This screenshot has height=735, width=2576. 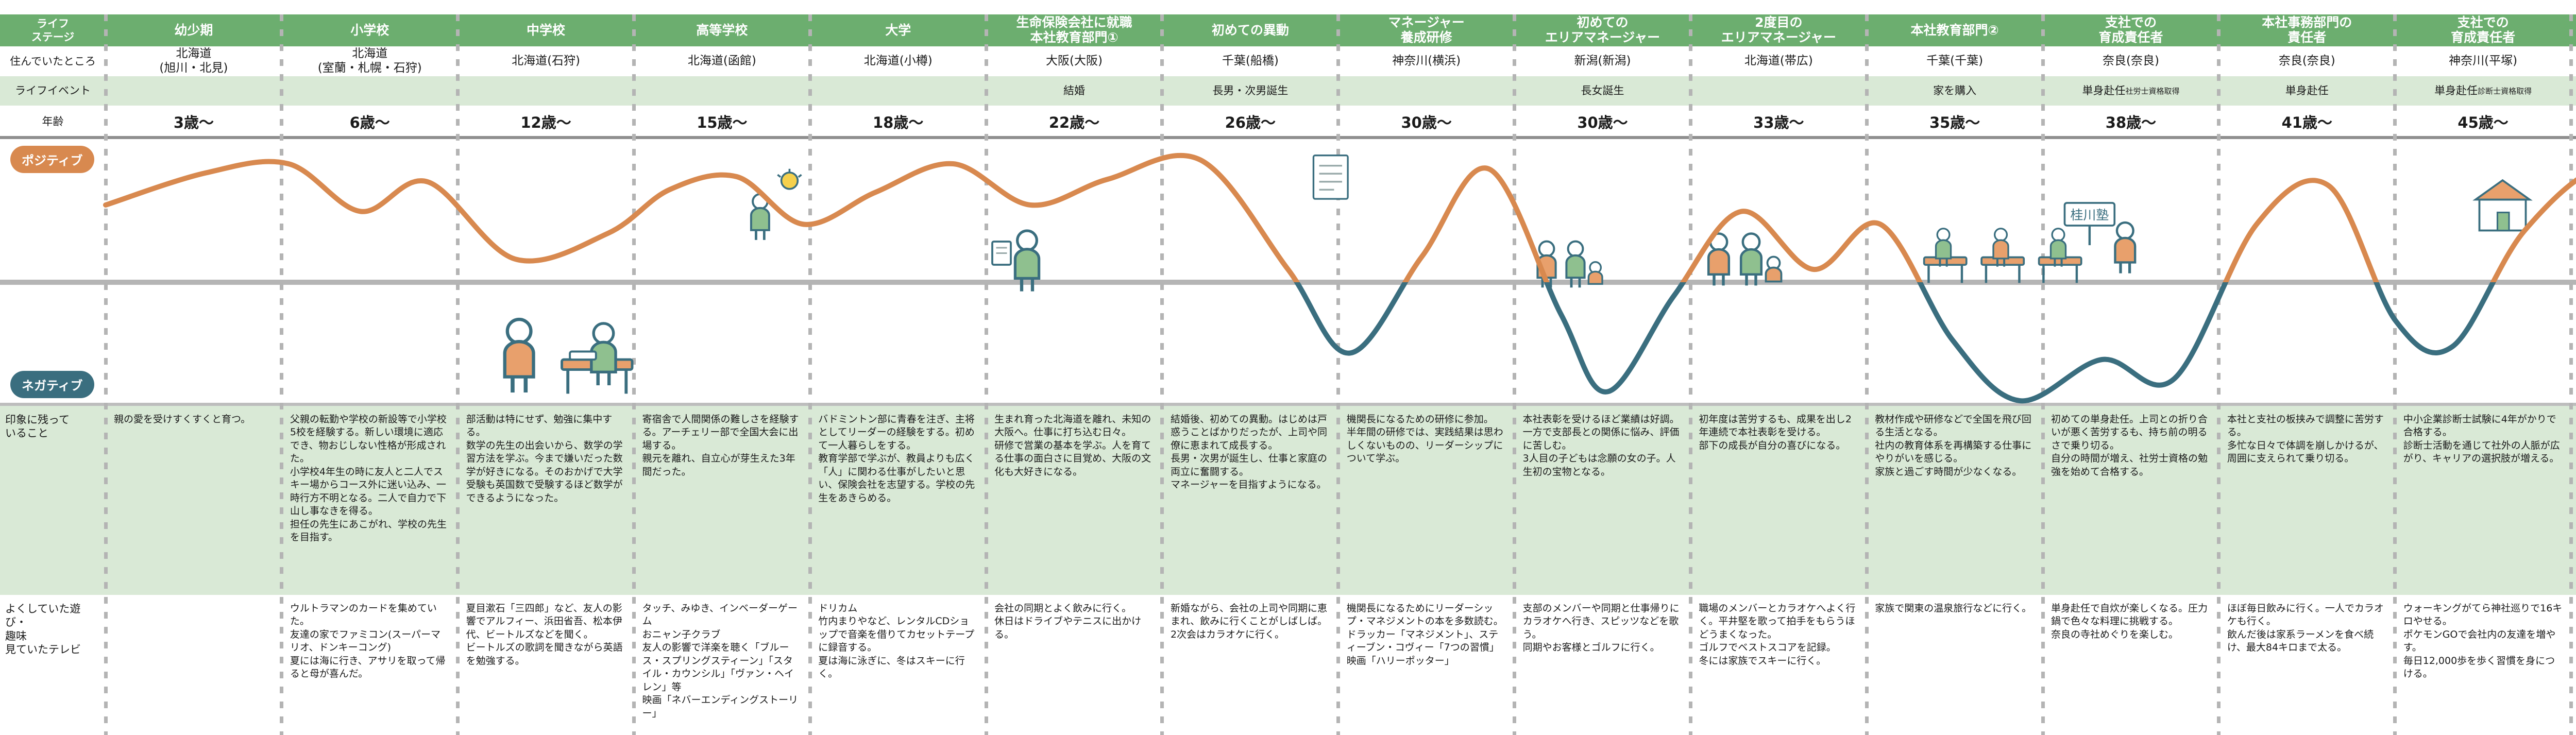 I want to click on event-cell: 単身赴任 診断士資格取得, so click(x=2483, y=91).